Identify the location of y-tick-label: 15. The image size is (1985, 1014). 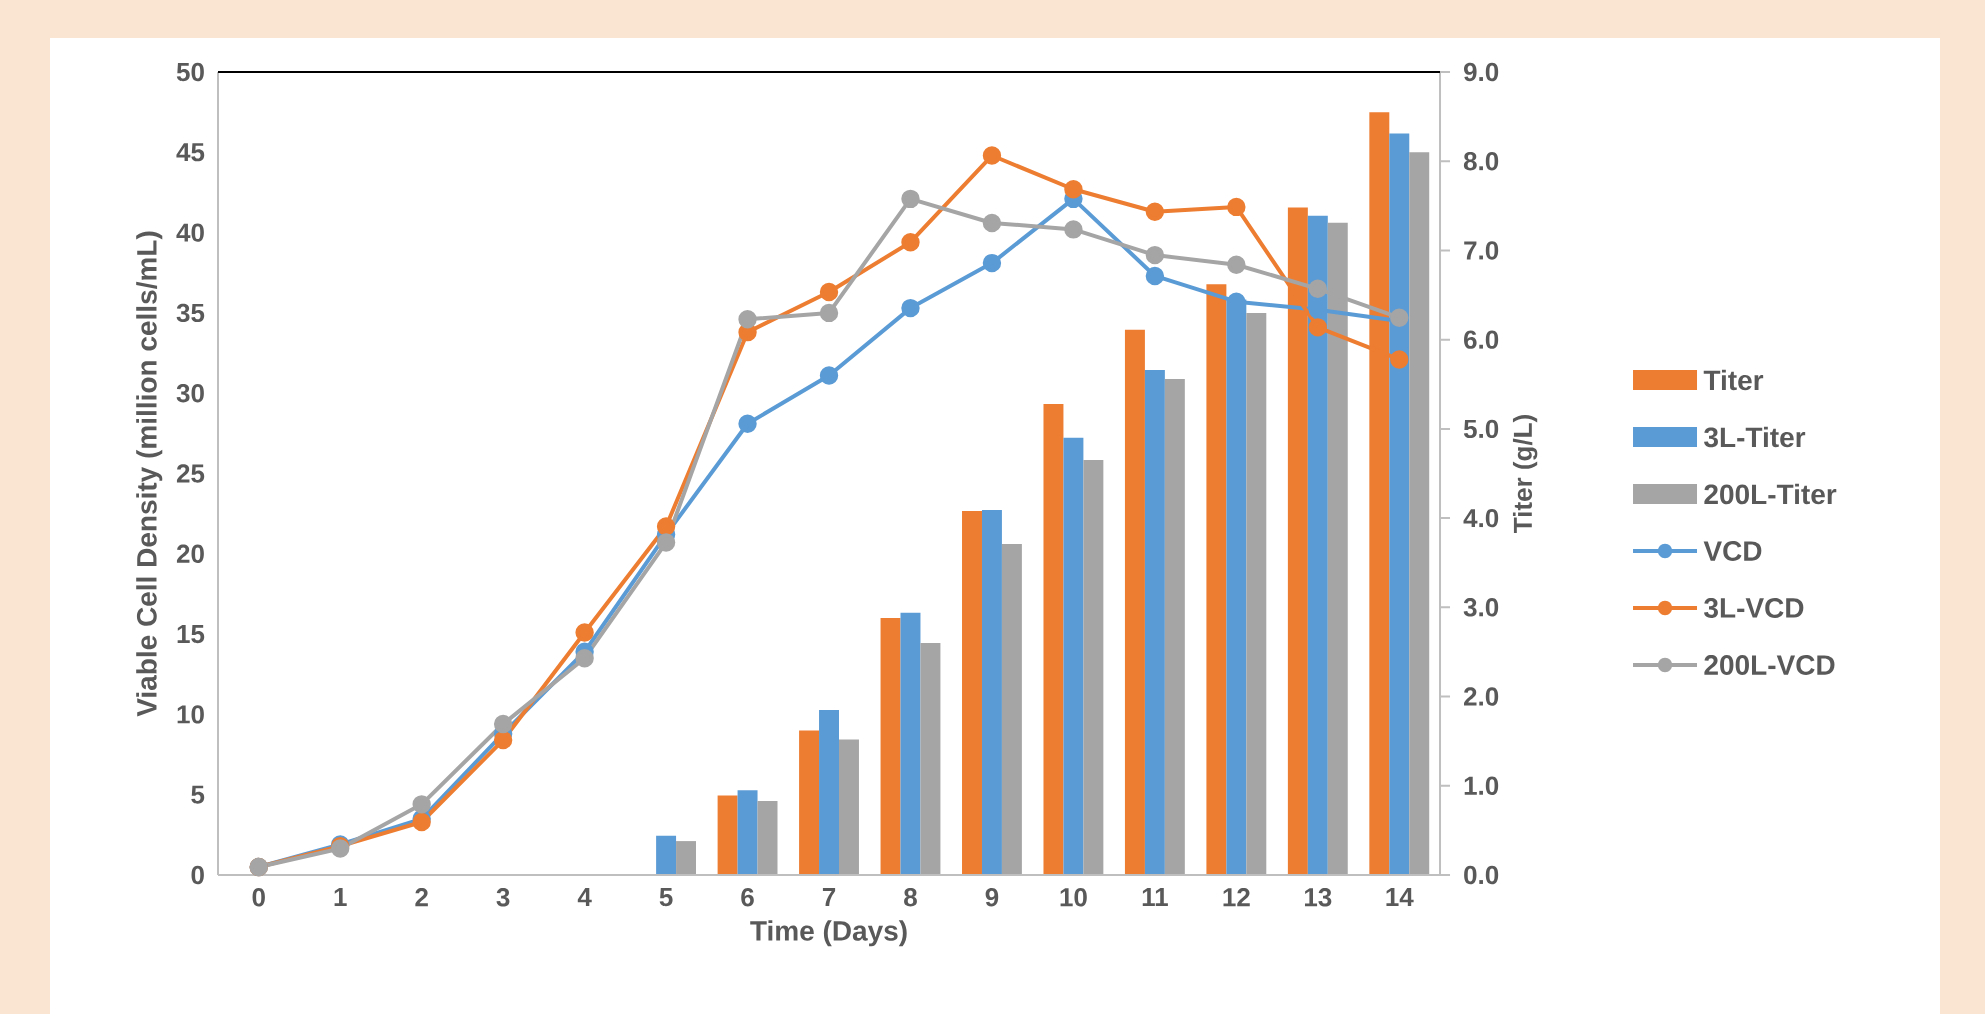
(191, 634).